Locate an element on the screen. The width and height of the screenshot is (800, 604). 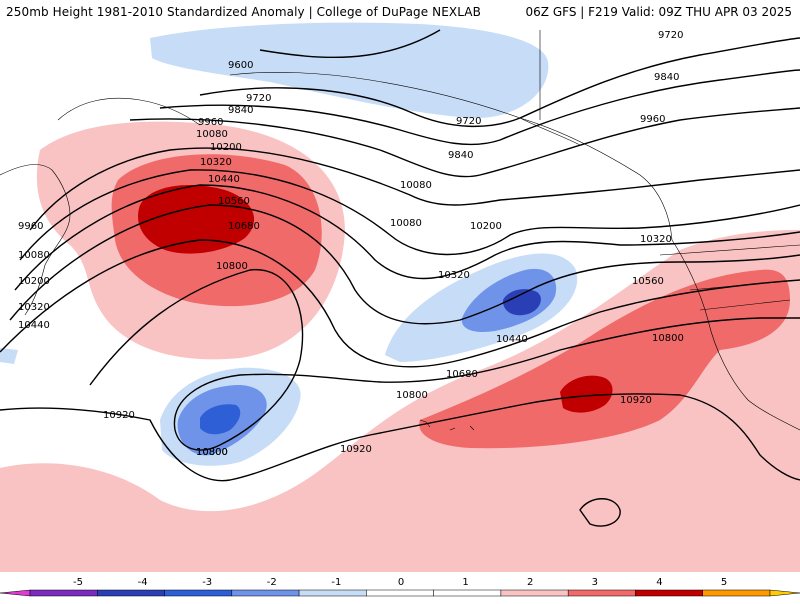
colorbar-tick-label: -3 is located at coordinates (207, 582).